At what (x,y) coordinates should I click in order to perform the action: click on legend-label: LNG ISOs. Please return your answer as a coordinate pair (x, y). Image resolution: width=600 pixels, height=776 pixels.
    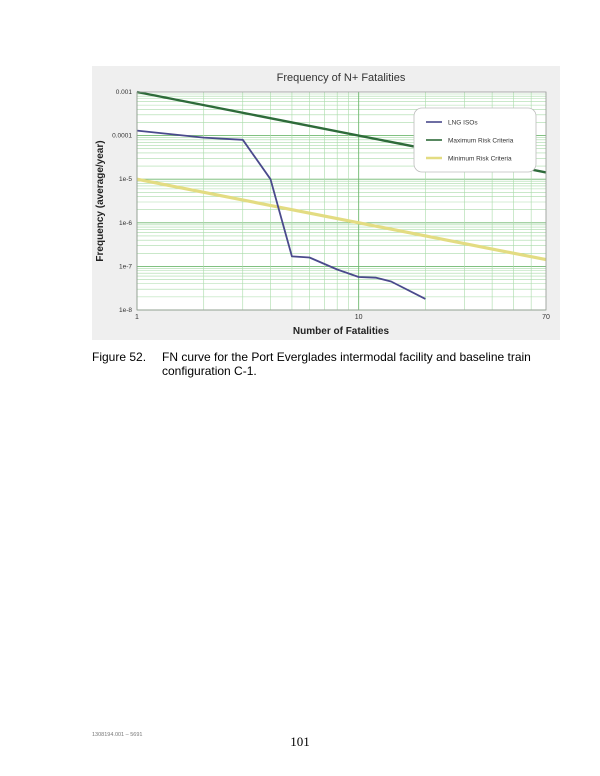
    Looking at the image, I should click on (463, 123).